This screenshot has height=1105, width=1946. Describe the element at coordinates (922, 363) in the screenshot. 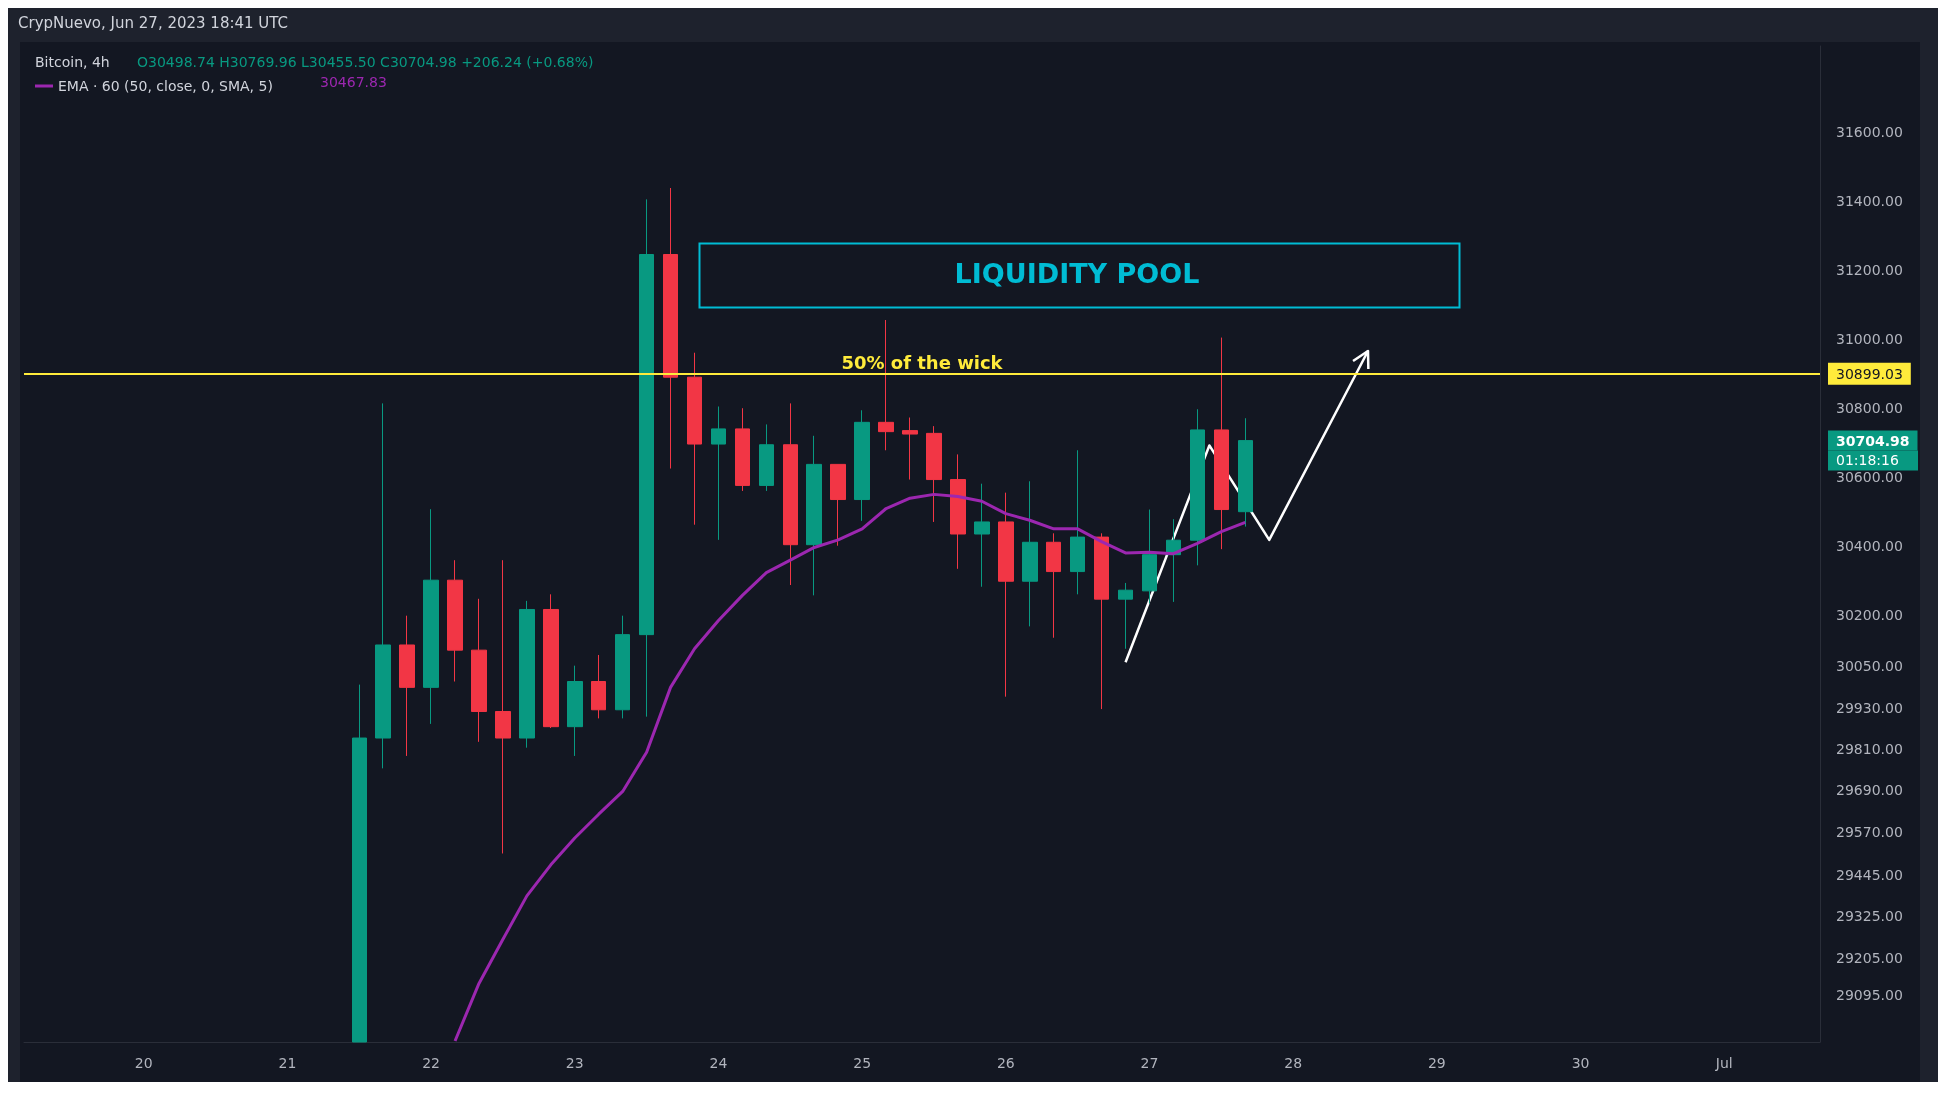

I see `ref-line-label: 50% of the wick` at that location.